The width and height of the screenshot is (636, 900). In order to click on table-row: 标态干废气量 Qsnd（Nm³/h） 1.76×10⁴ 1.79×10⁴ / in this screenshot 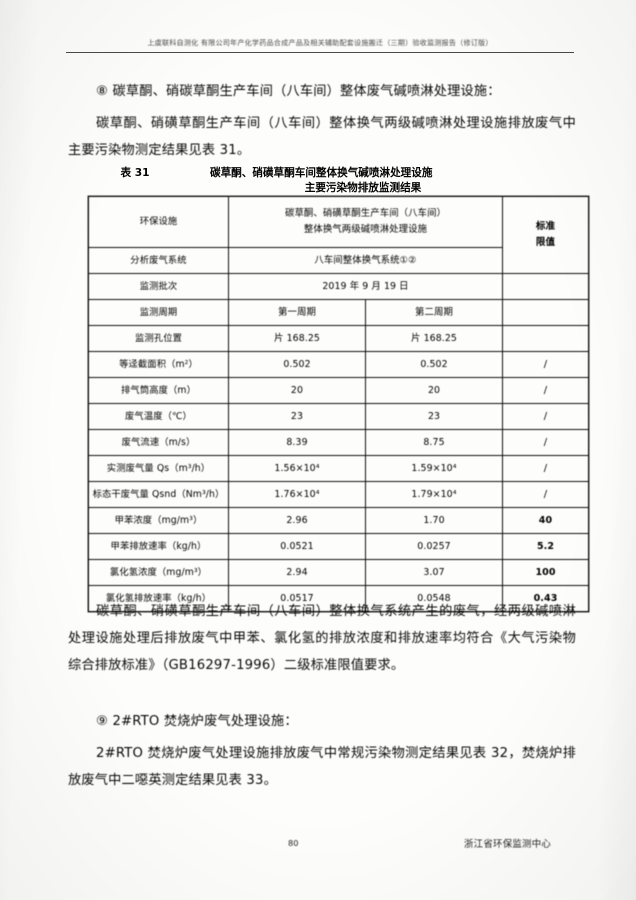, I will do `click(339, 494)`.